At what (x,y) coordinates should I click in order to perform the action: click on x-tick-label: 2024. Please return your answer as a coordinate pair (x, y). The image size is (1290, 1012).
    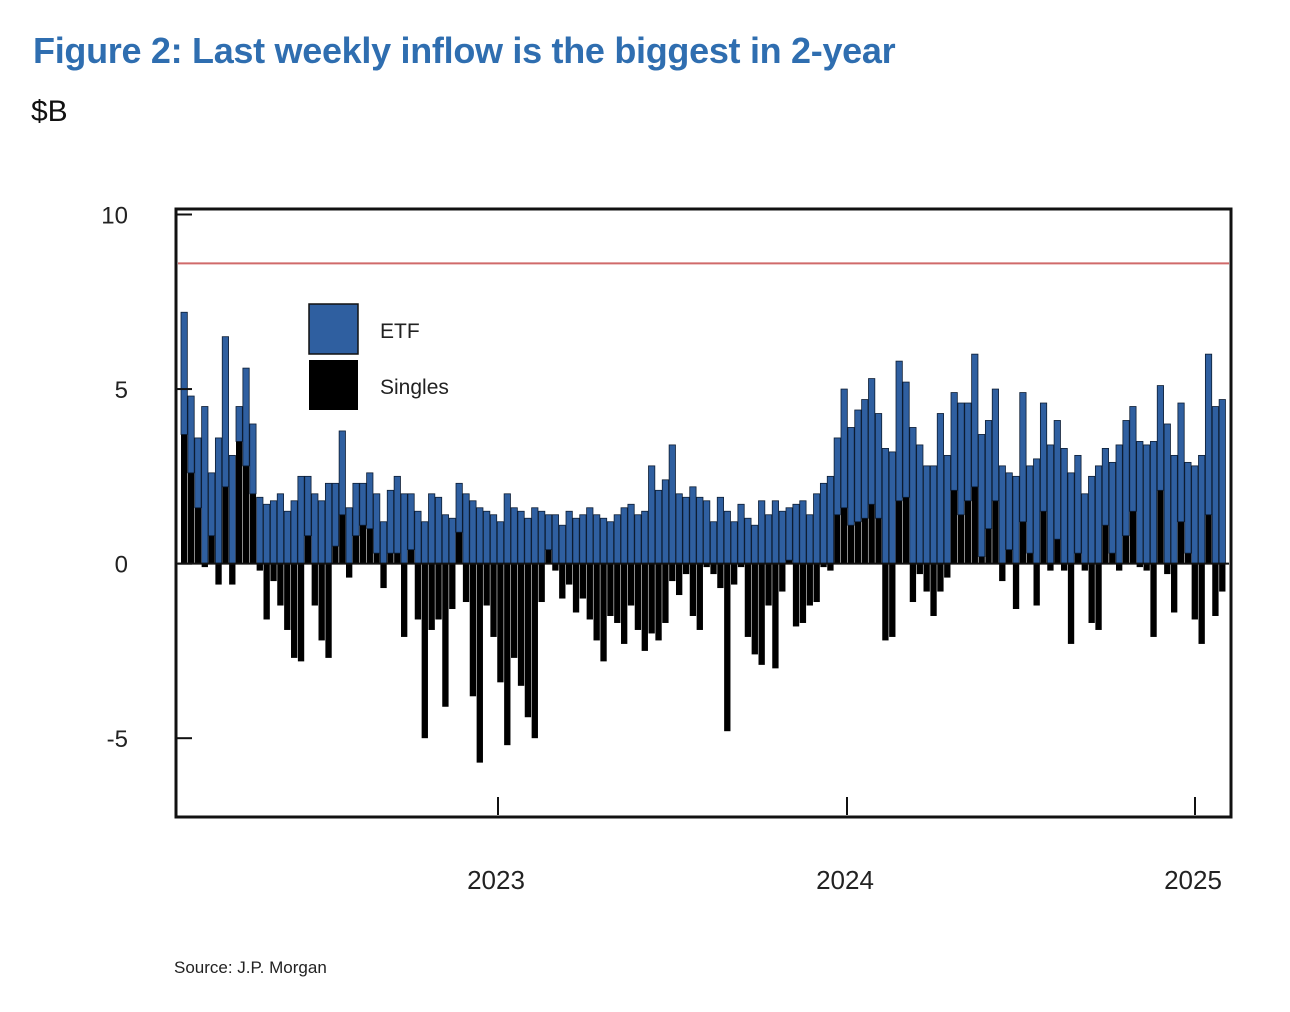
    Looking at the image, I should click on (845, 880).